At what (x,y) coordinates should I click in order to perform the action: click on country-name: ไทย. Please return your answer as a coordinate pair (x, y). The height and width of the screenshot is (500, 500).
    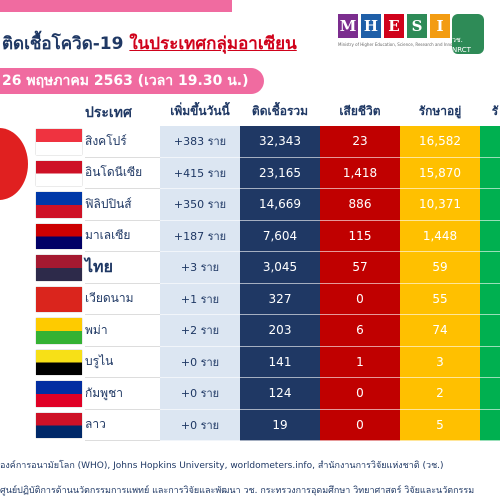
    Looking at the image, I should click on (122, 268).